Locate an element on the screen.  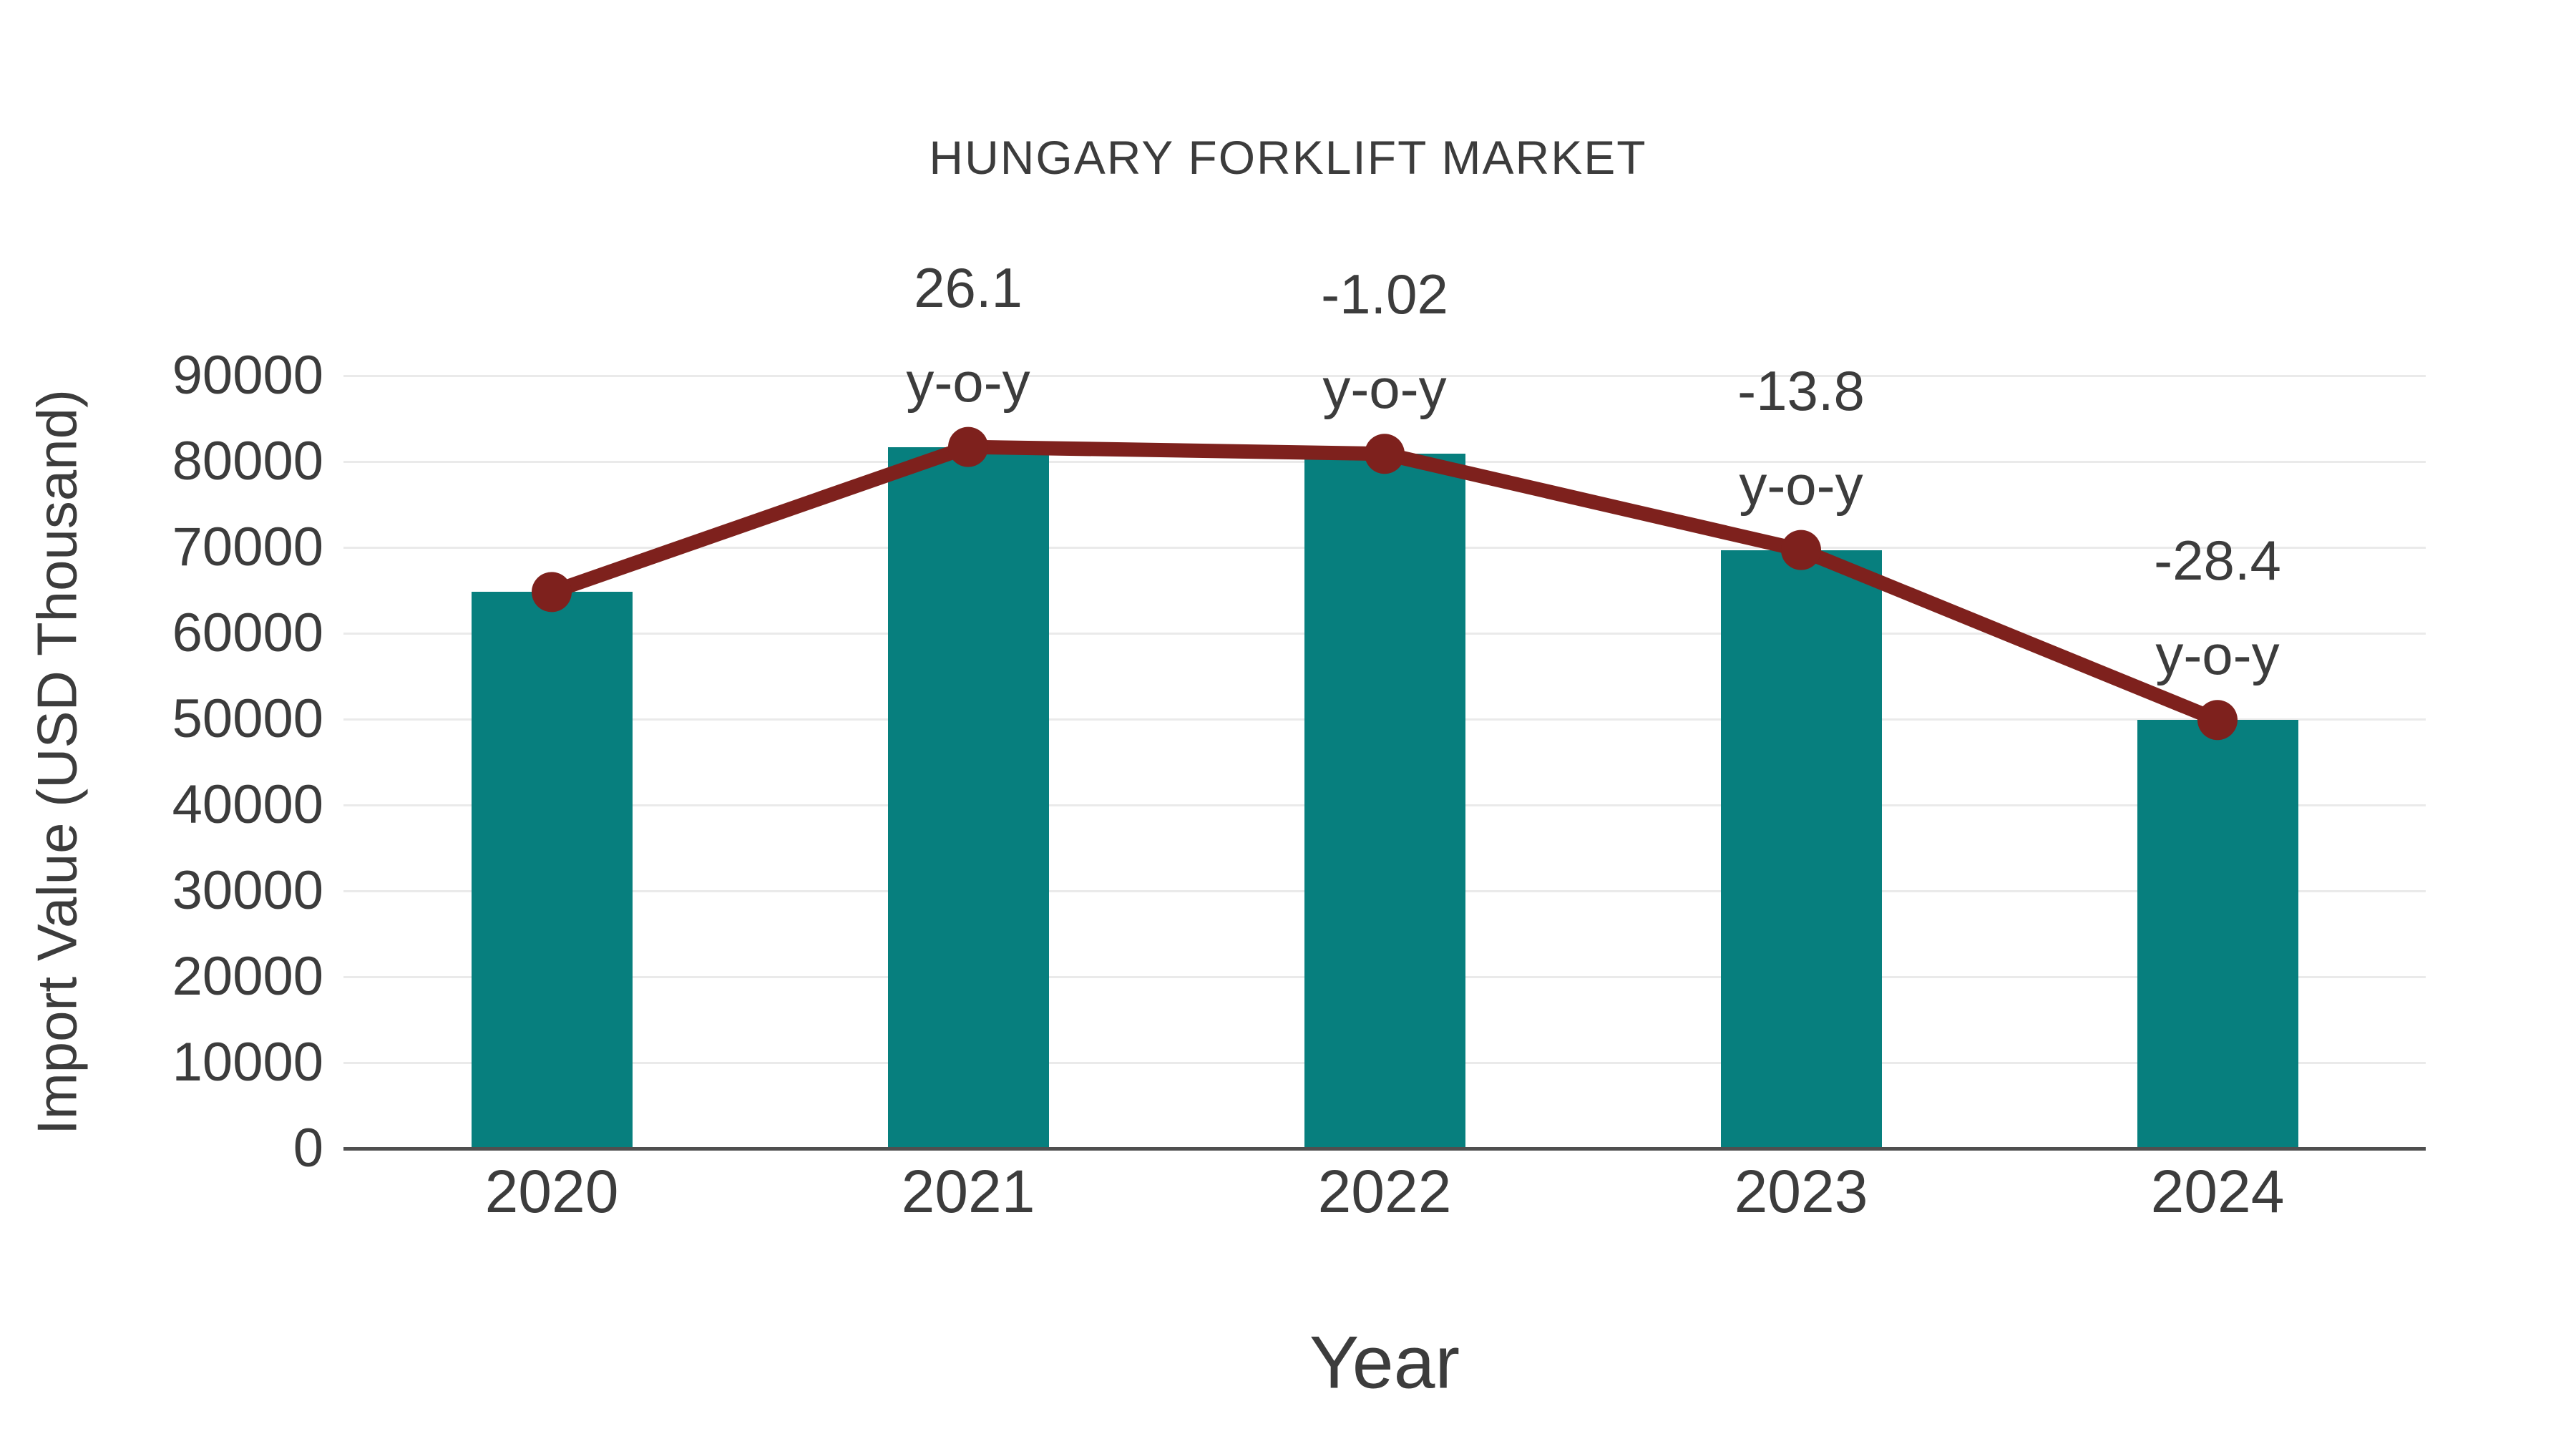
annotation-2024: -28.4 y-o-y is located at coordinates (2217, 608).